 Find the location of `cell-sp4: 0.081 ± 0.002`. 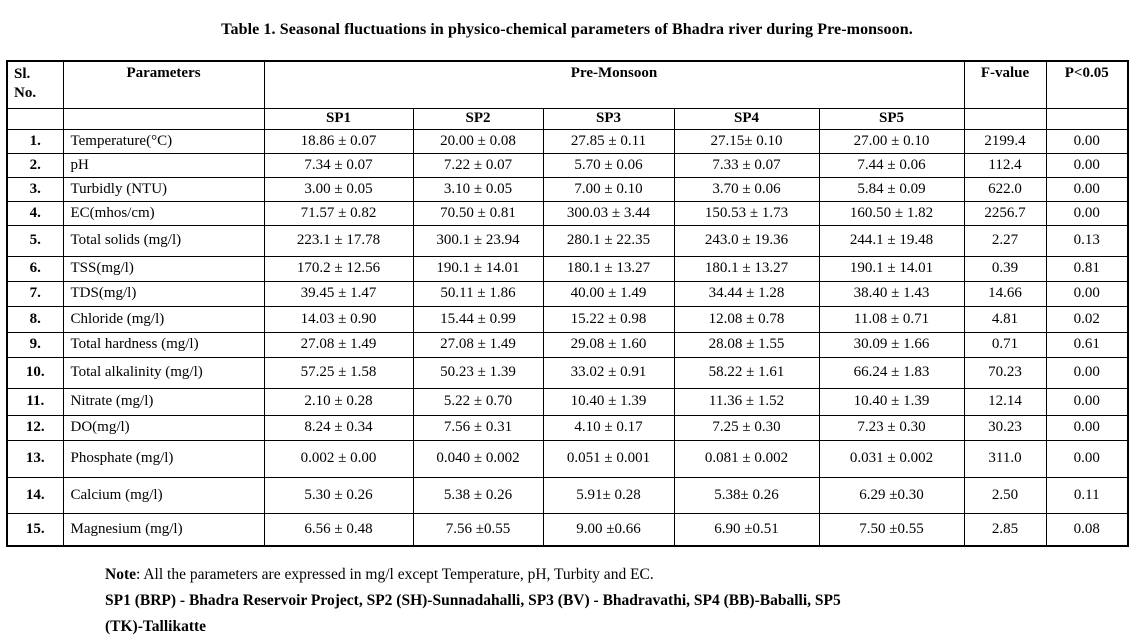

cell-sp4: 0.081 ± 0.002 is located at coordinates (746, 458).